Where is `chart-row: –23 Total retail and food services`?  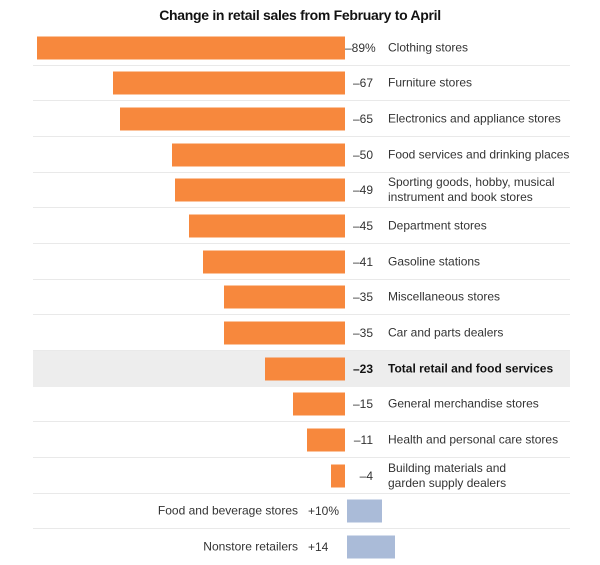 chart-row: –23 Total retail and food services is located at coordinates (300, 368).